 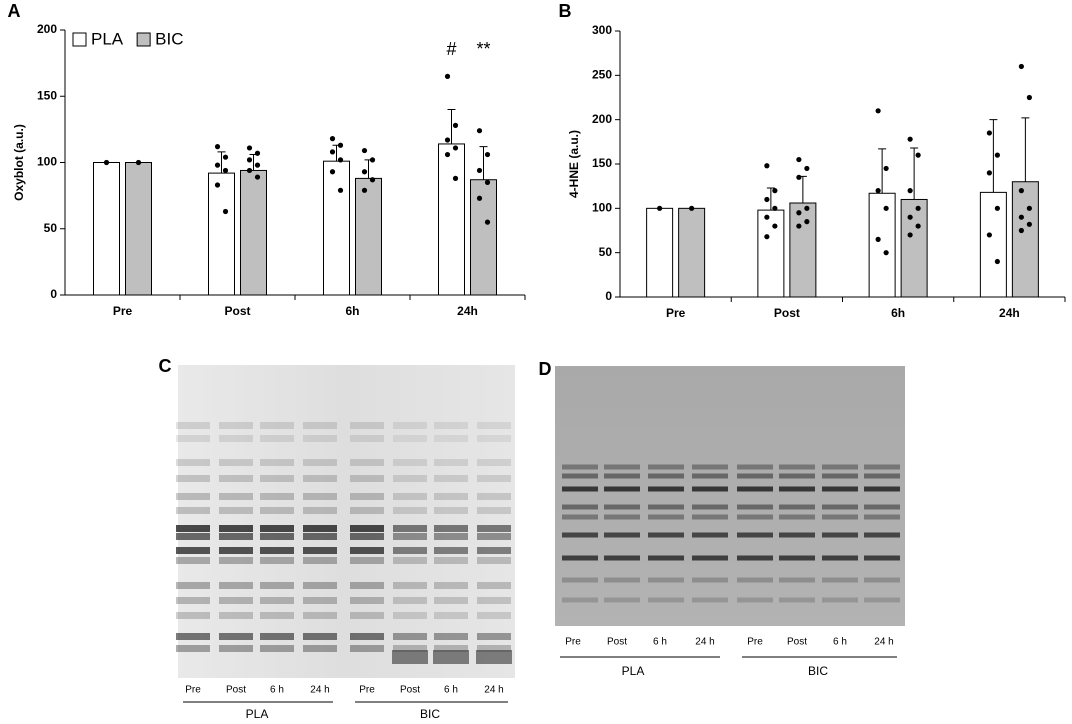 I want to click on x-tick-label: 24h, so click(x=1009, y=313).